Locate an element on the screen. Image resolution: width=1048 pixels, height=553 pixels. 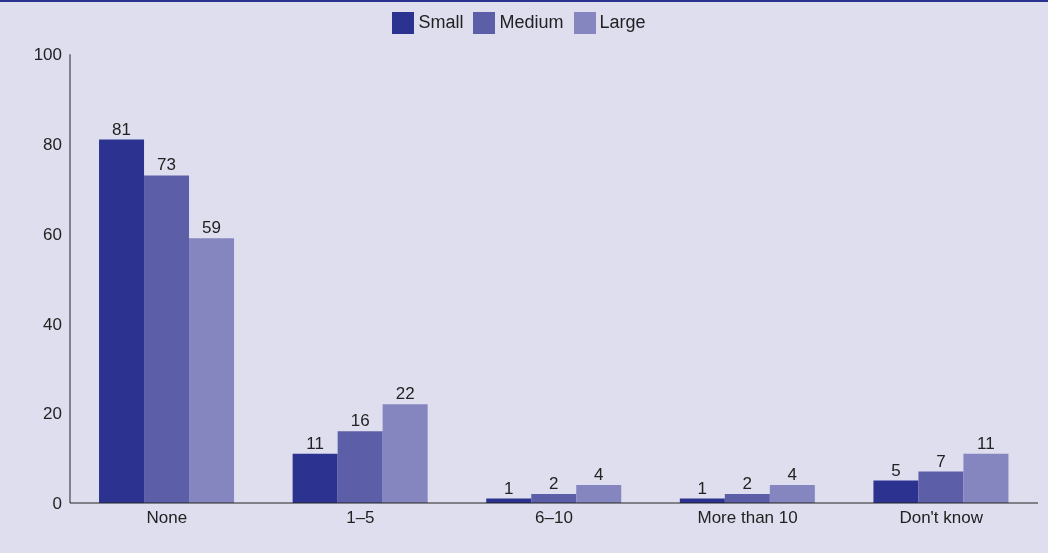
data-label: 16 is located at coordinates (360, 421).